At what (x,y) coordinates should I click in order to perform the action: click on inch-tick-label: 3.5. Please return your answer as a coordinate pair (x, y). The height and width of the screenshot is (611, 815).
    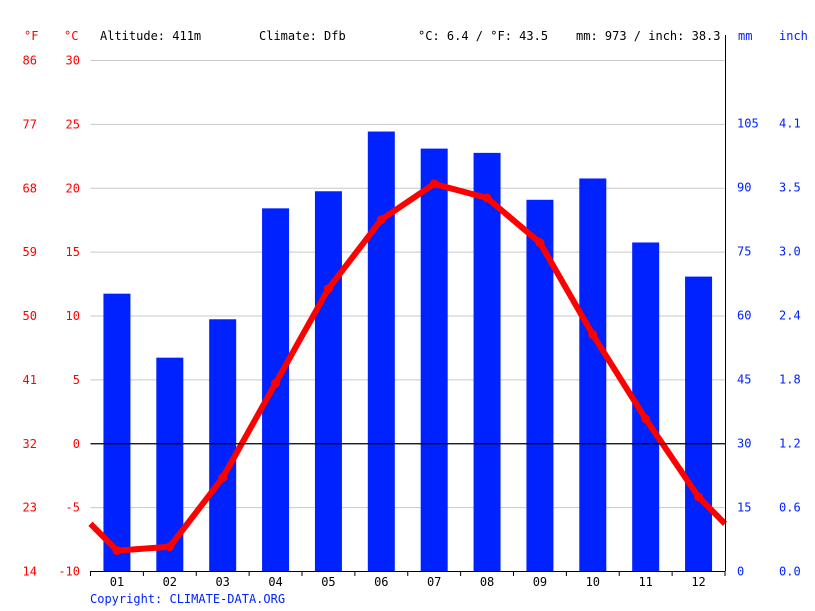
    Looking at the image, I should click on (790, 188).